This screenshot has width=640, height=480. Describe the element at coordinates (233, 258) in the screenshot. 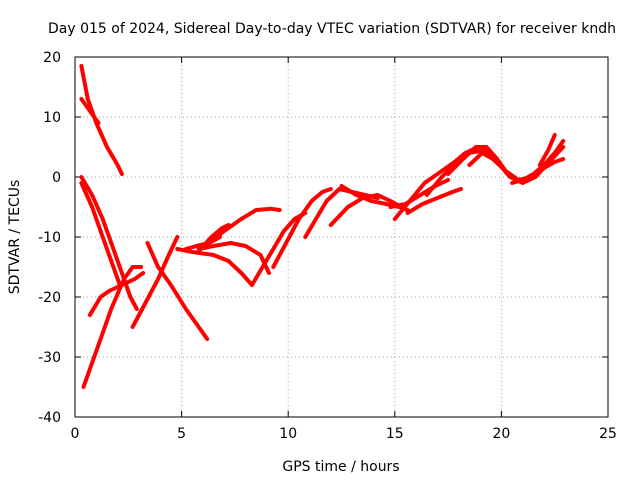

I see `series-line-sat-k` at that location.